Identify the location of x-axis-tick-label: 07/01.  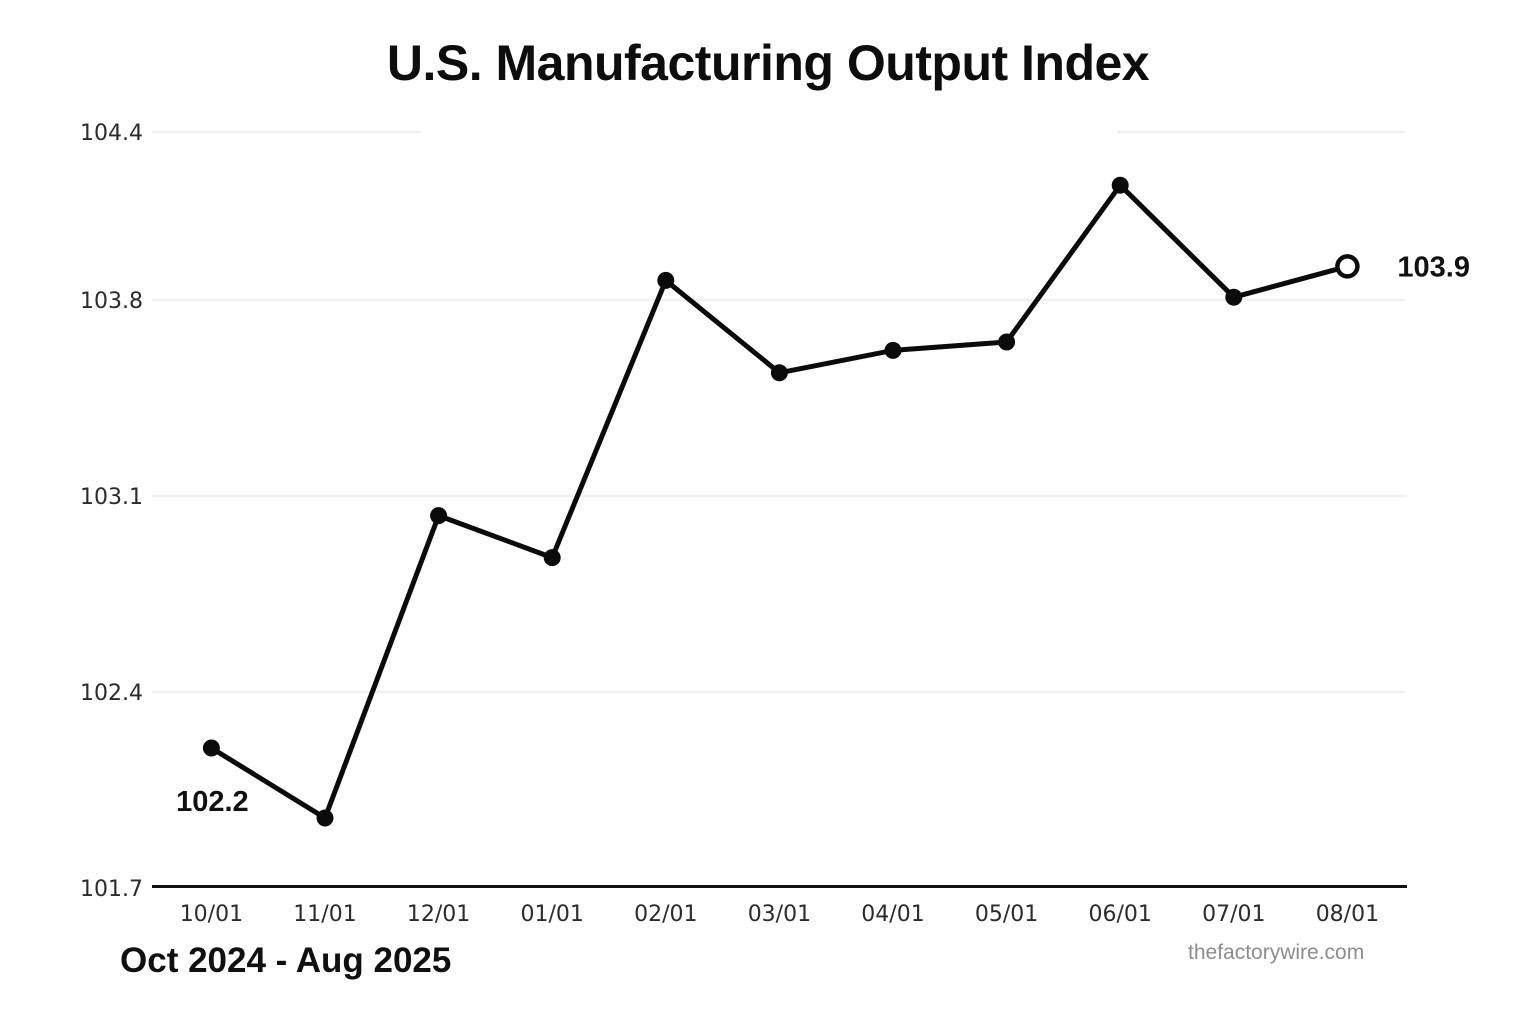
(1233, 914).